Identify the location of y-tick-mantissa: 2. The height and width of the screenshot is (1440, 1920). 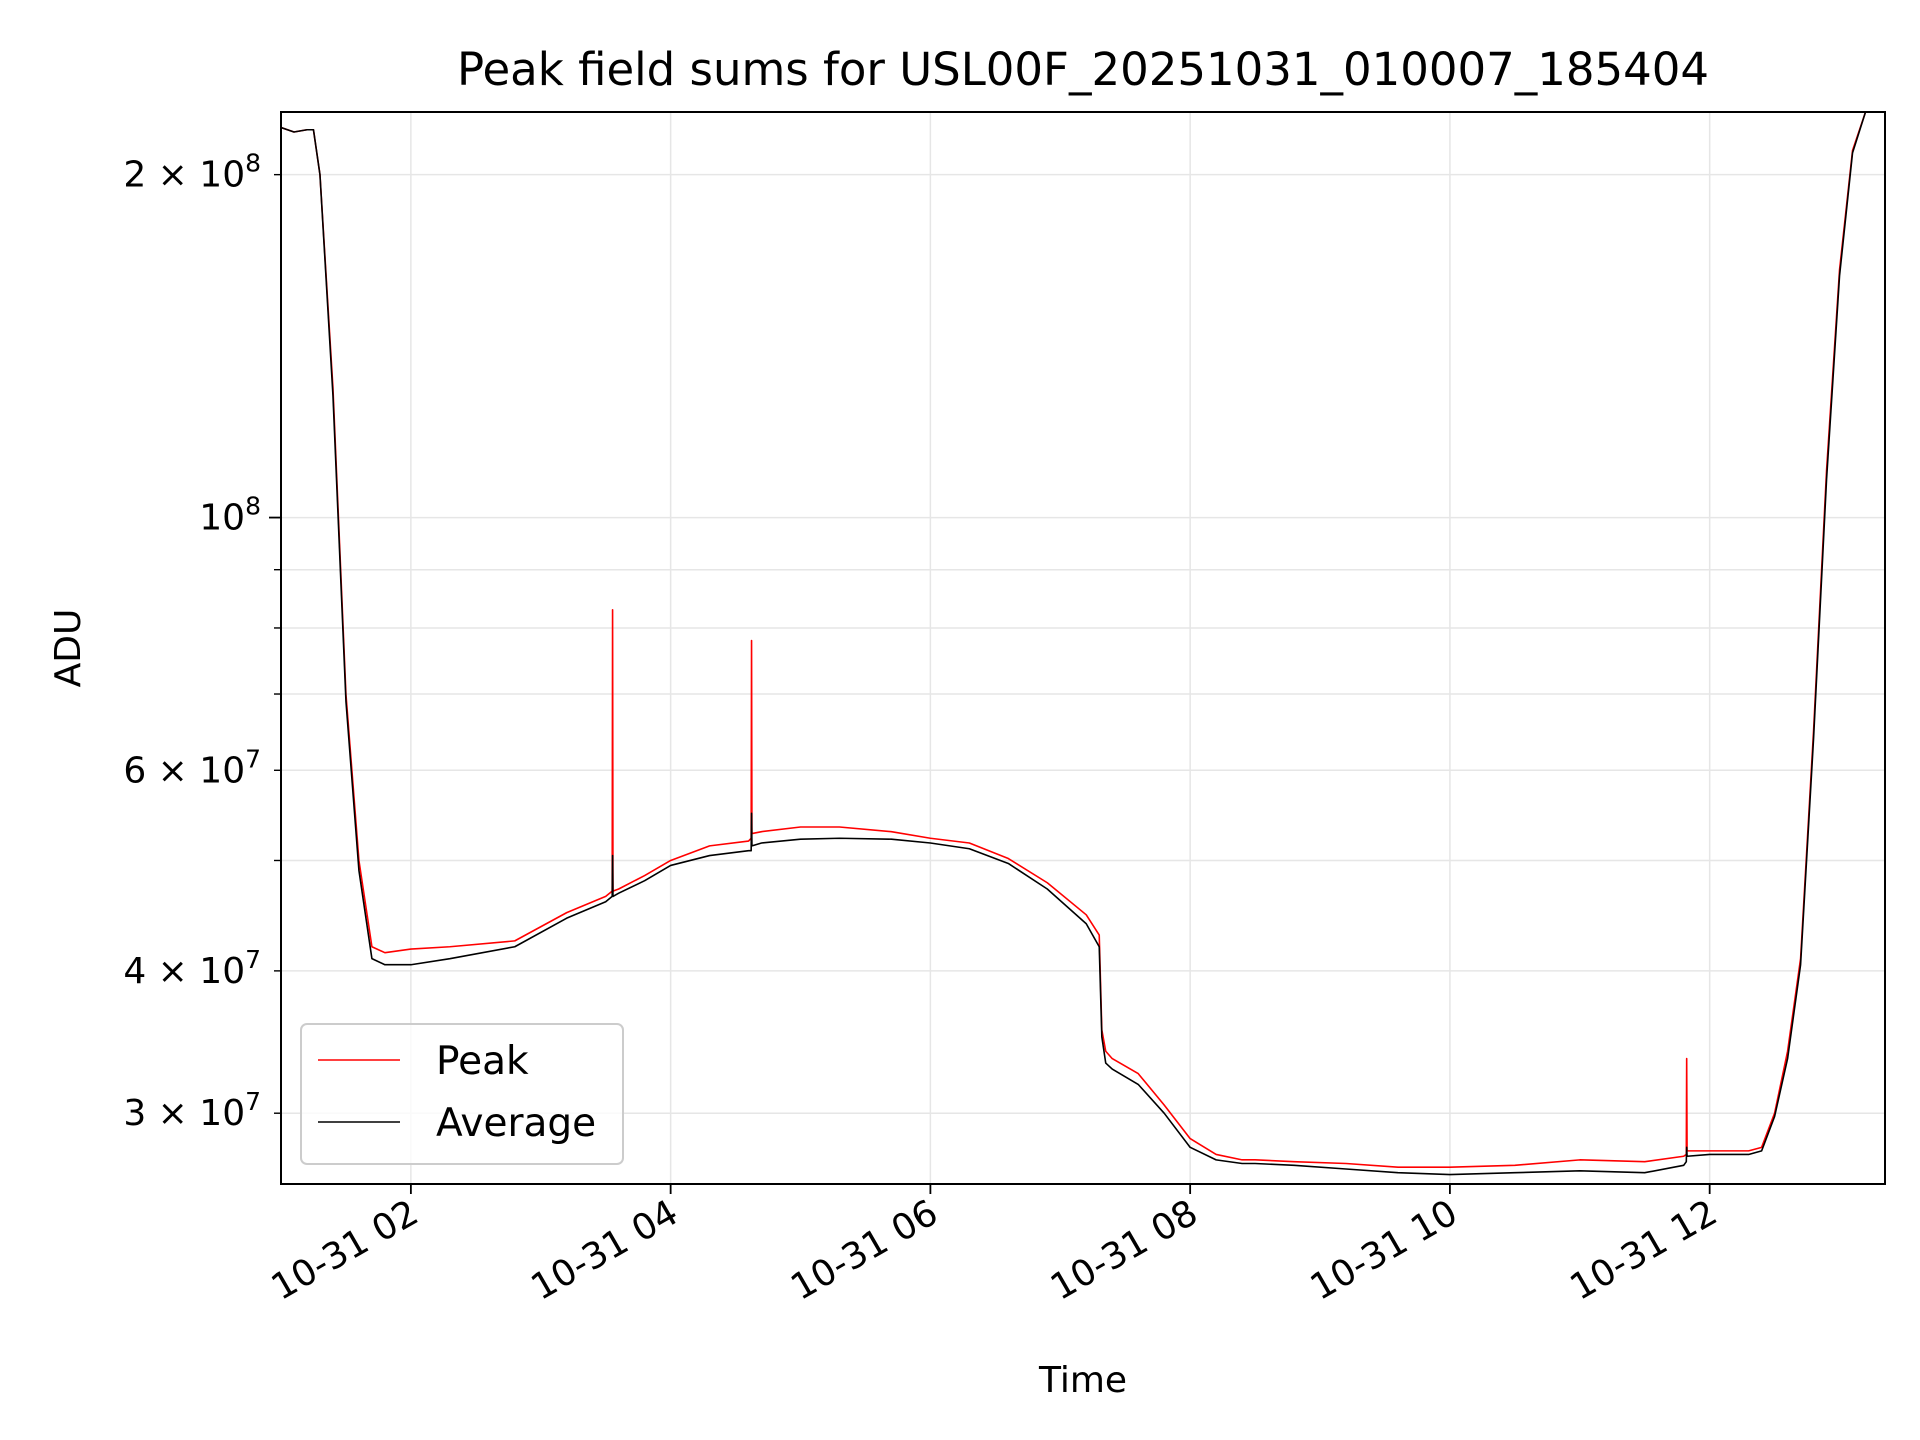
(134, 175).